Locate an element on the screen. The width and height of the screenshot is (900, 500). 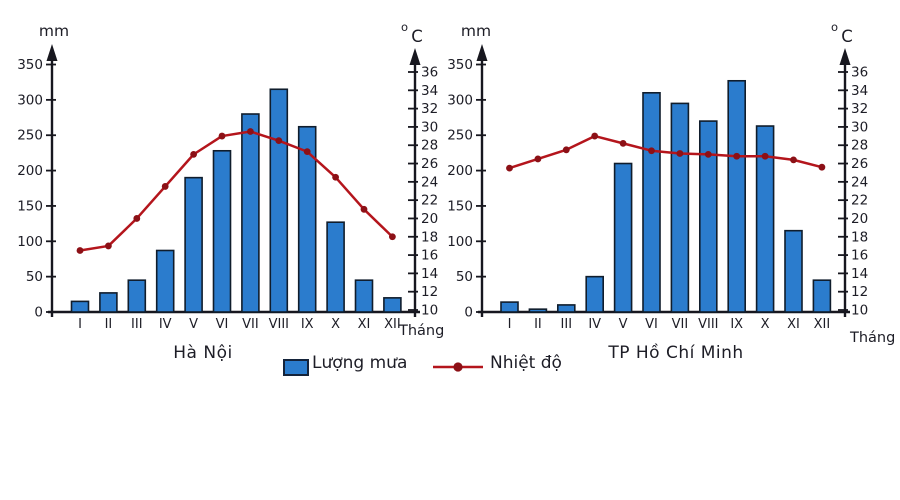
temp-tick-label: 34 is located at coordinates (859, 91).